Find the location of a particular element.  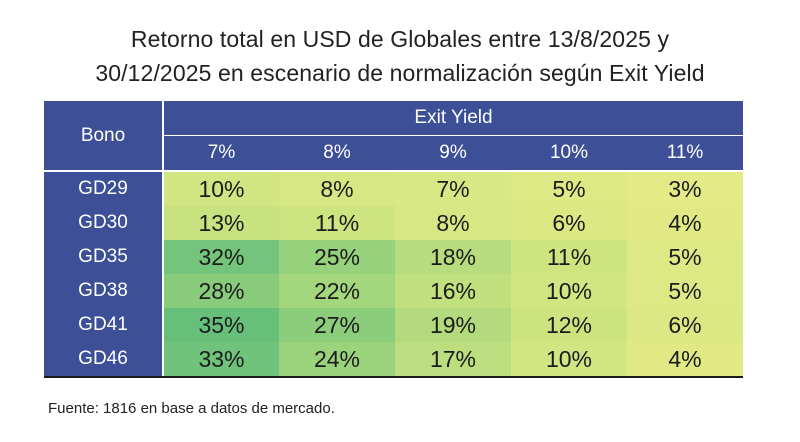

table-row: GD35 32% 25% 18% 11% 5% is located at coordinates (394, 257).